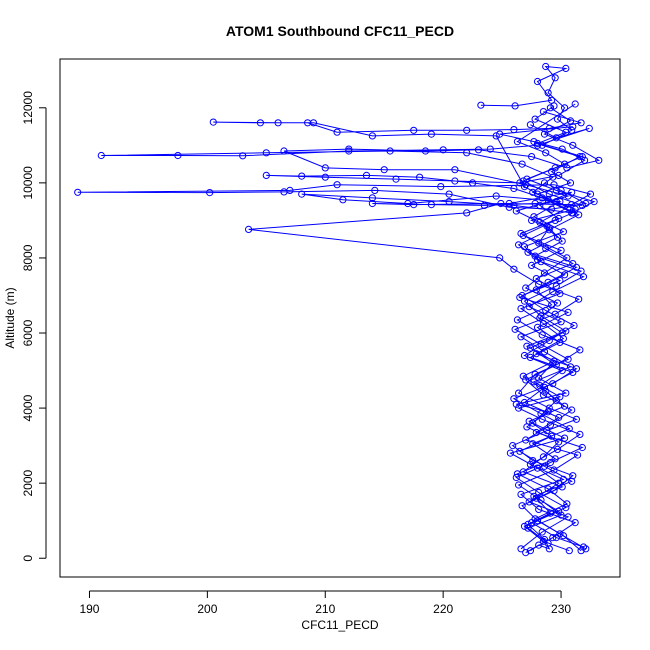 This screenshot has width=650, height=650. What do you see at coordinates (28, 558) in the screenshot?
I see `y-tick-label: 0` at bounding box center [28, 558].